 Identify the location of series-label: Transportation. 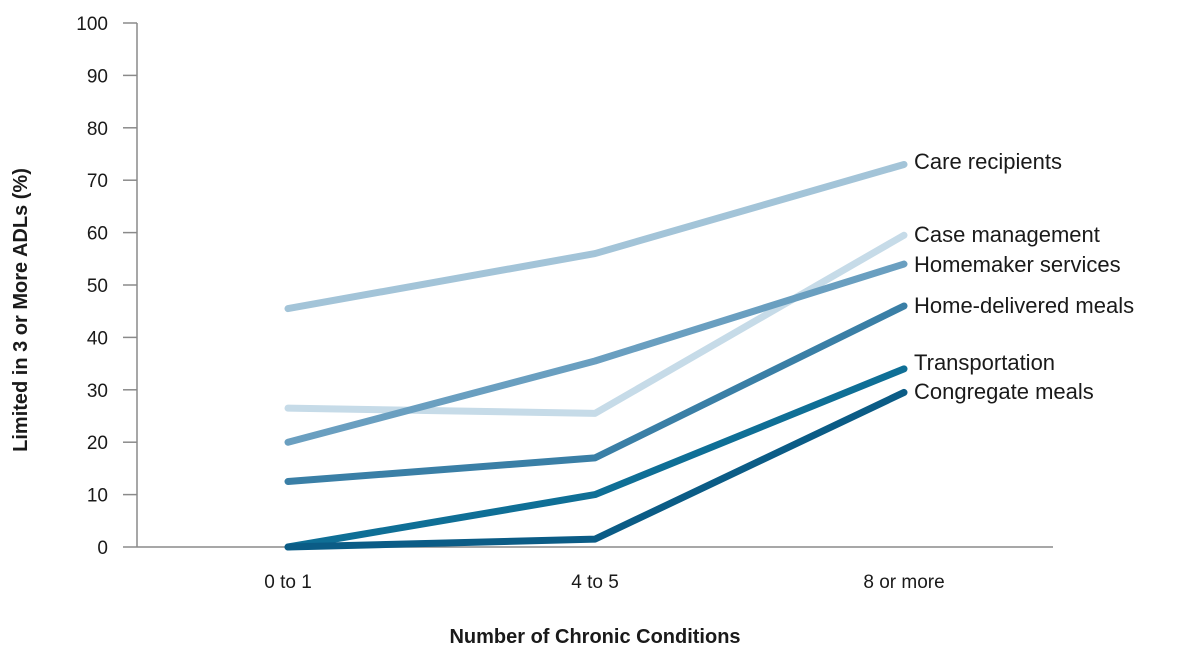
(984, 362).